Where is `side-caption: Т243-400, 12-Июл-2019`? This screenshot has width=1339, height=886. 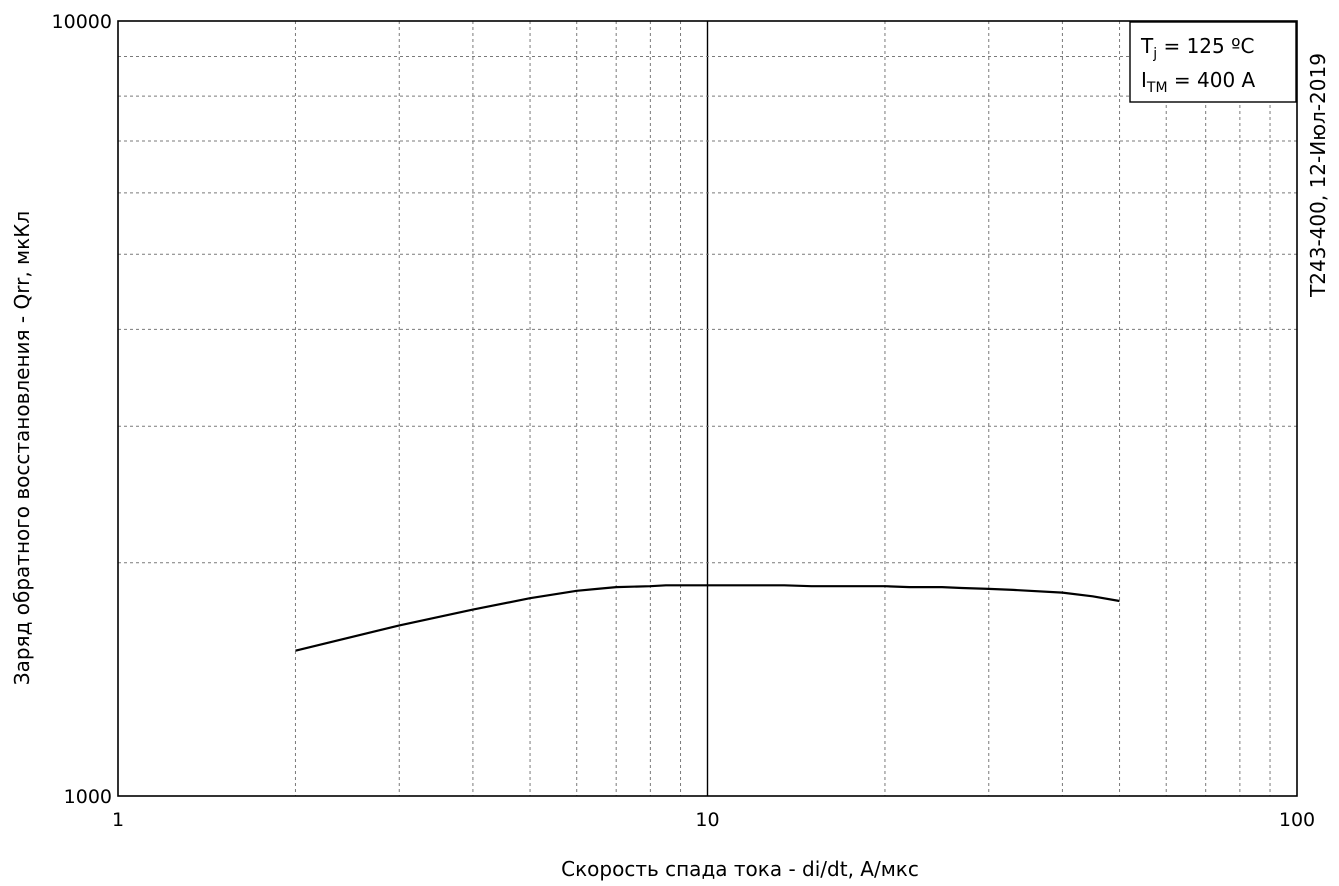
side-caption: Т243-400, 12-Июл-2019 is located at coordinates (1318, 175).